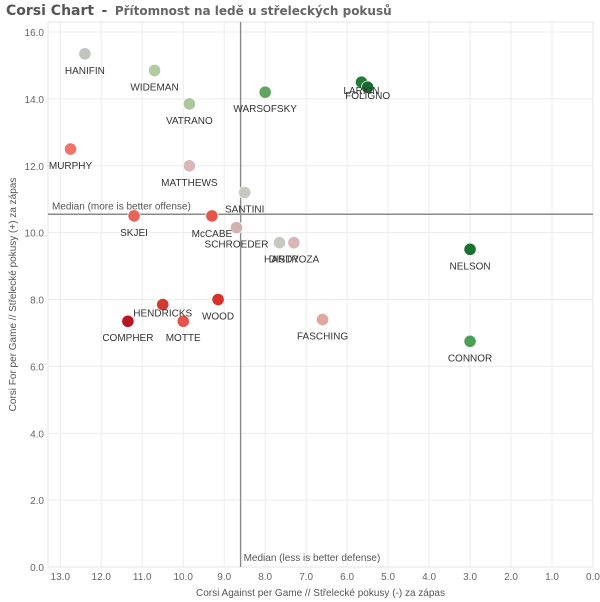  Describe the element at coordinates (134, 233) in the screenshot. I see `point-label: SKJEI` at that location.